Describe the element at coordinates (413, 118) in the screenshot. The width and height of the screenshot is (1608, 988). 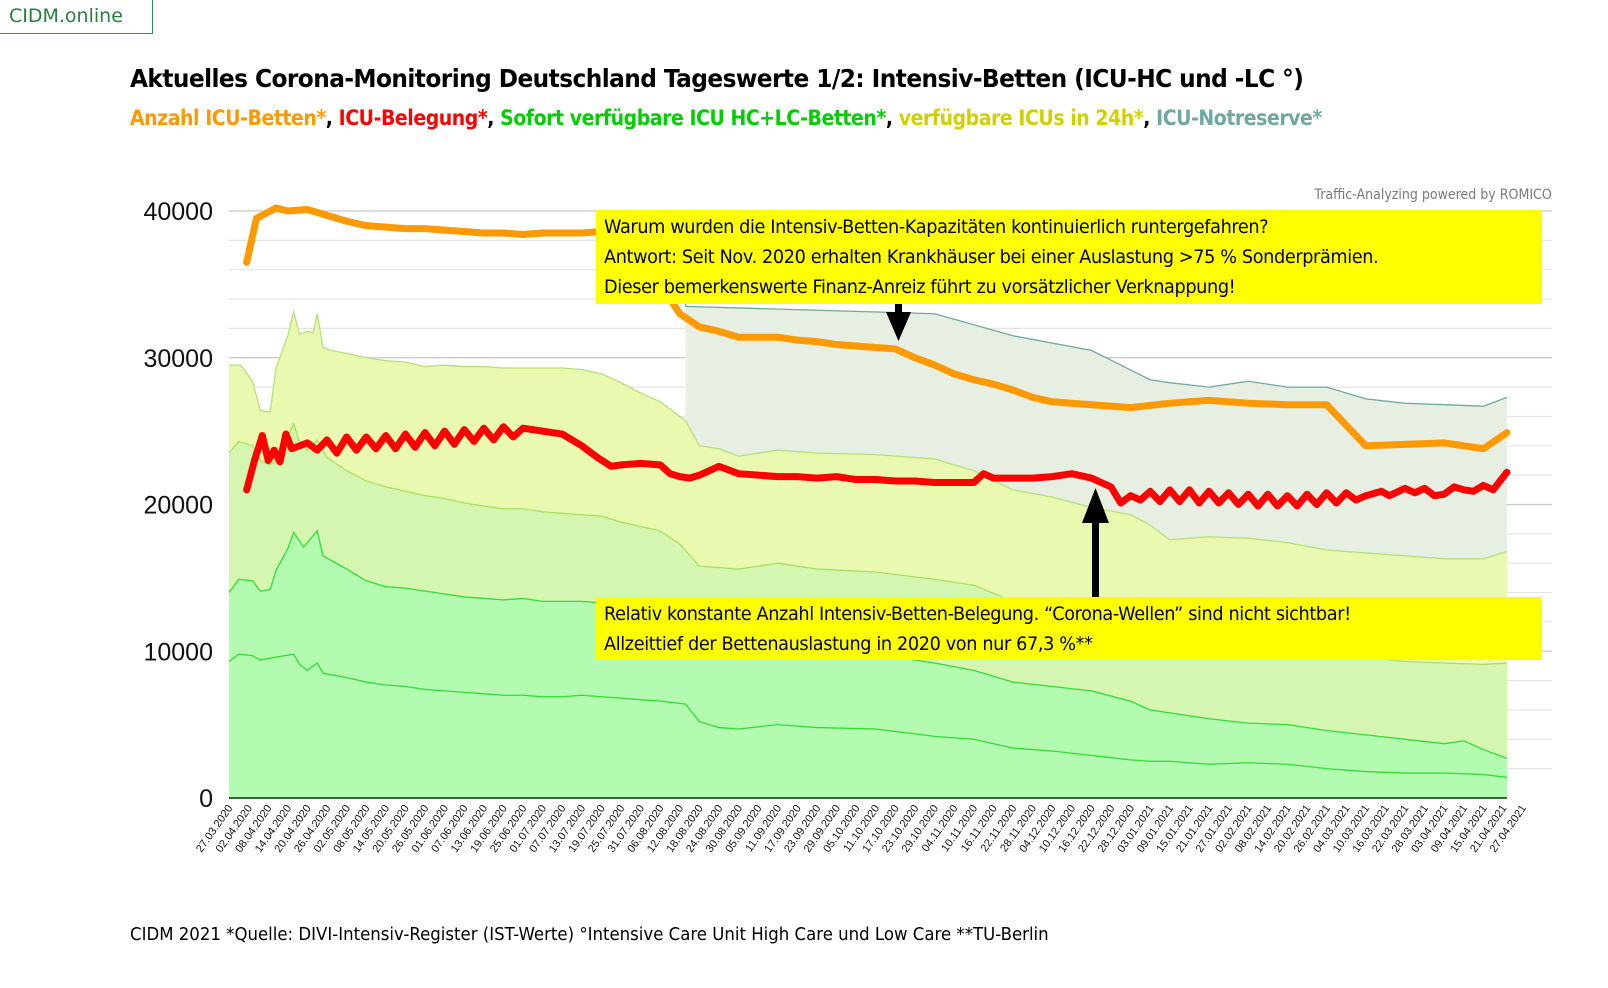
I see `legend-item-icu-belegung: ICU-Belegung*` at that location.